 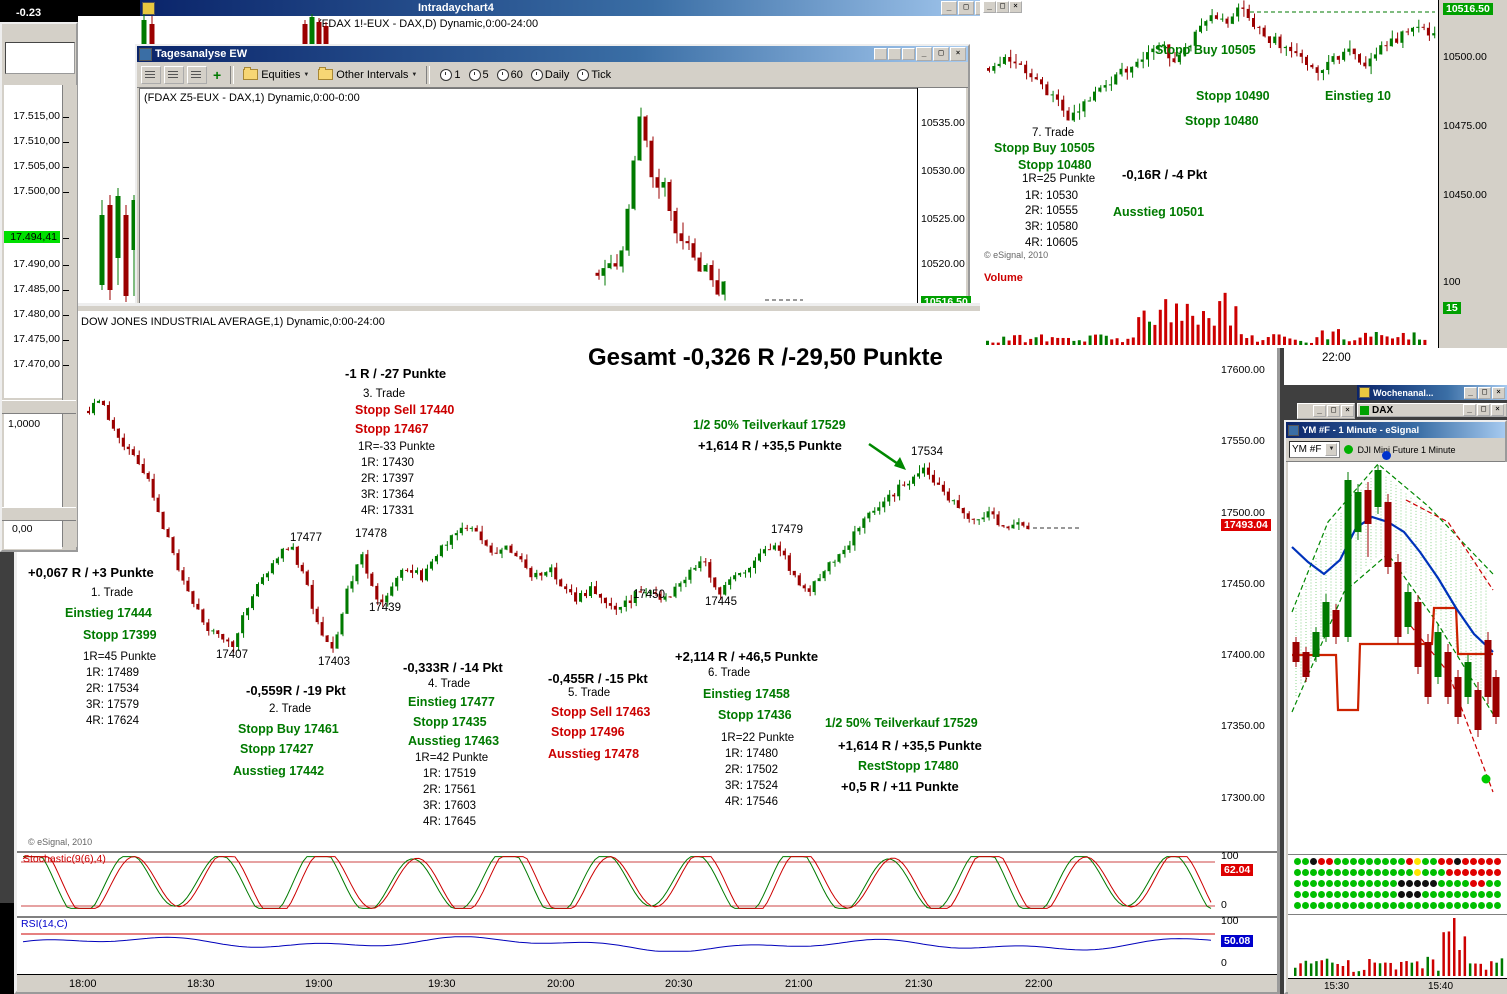 What do you see at coordinates (174, 74) in the screenshot?
I see `page-setup-icon` at bounding box center [174, 74].